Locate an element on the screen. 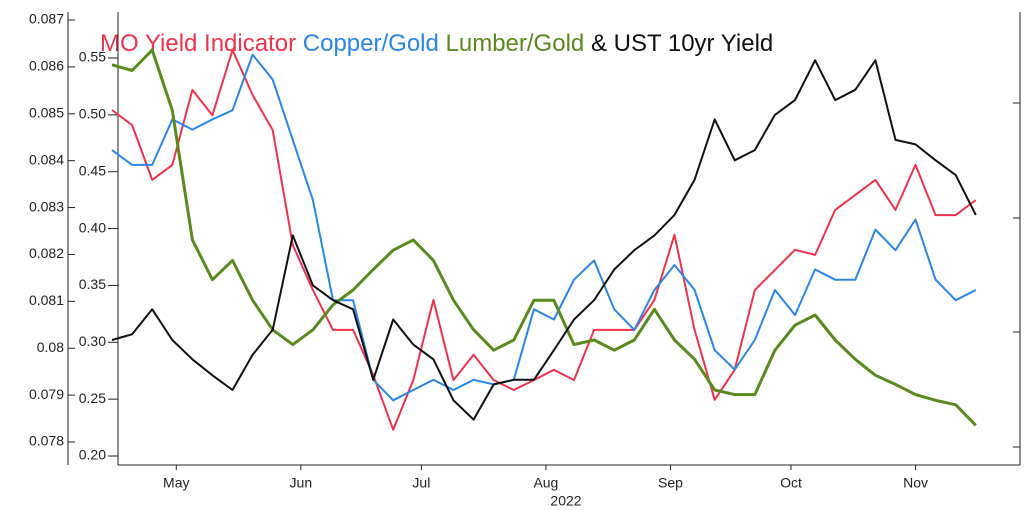 The height and width of the screenshot is (510, 1025). y2-tick-label: 0.20 is located at coordinates (92, 455).